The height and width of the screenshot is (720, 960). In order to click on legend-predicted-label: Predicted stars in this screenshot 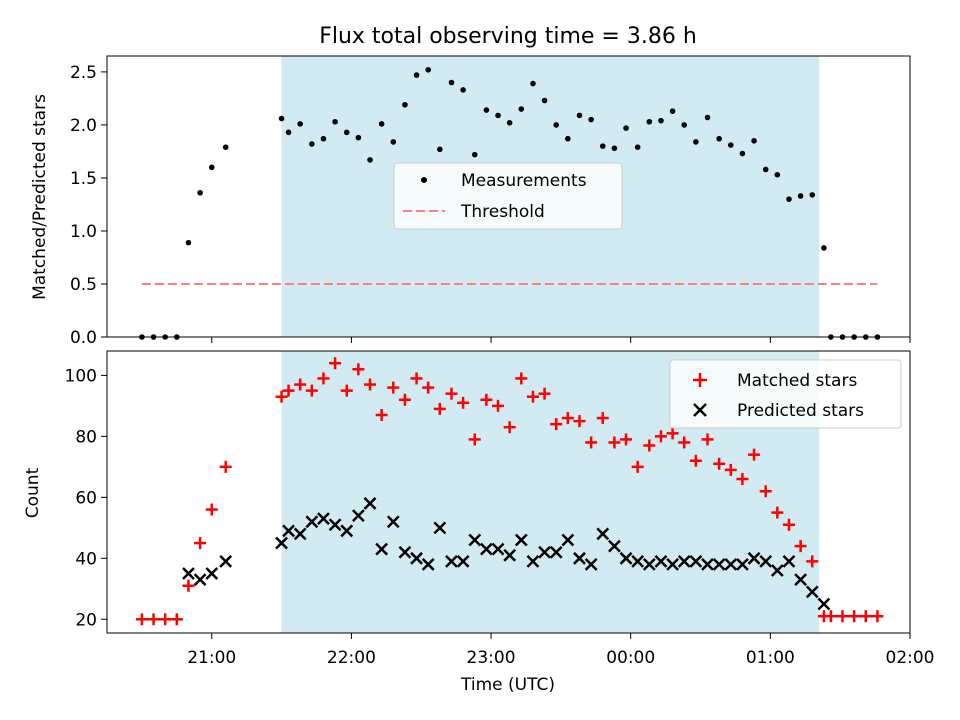, I will do `click(800, 411)`.